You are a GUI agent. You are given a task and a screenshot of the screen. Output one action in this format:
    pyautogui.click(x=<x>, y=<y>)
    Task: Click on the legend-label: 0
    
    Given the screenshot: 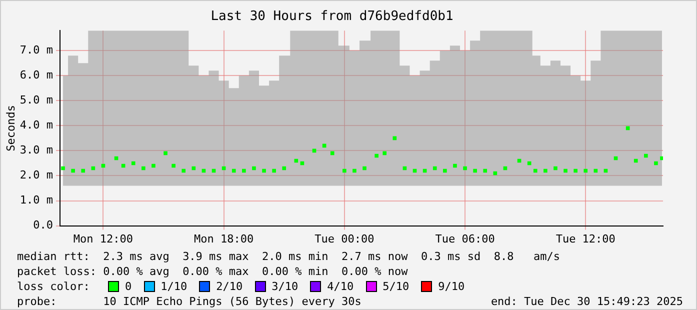 What is the action you would take?
    pyautogui.click(x=128, y=286)
    